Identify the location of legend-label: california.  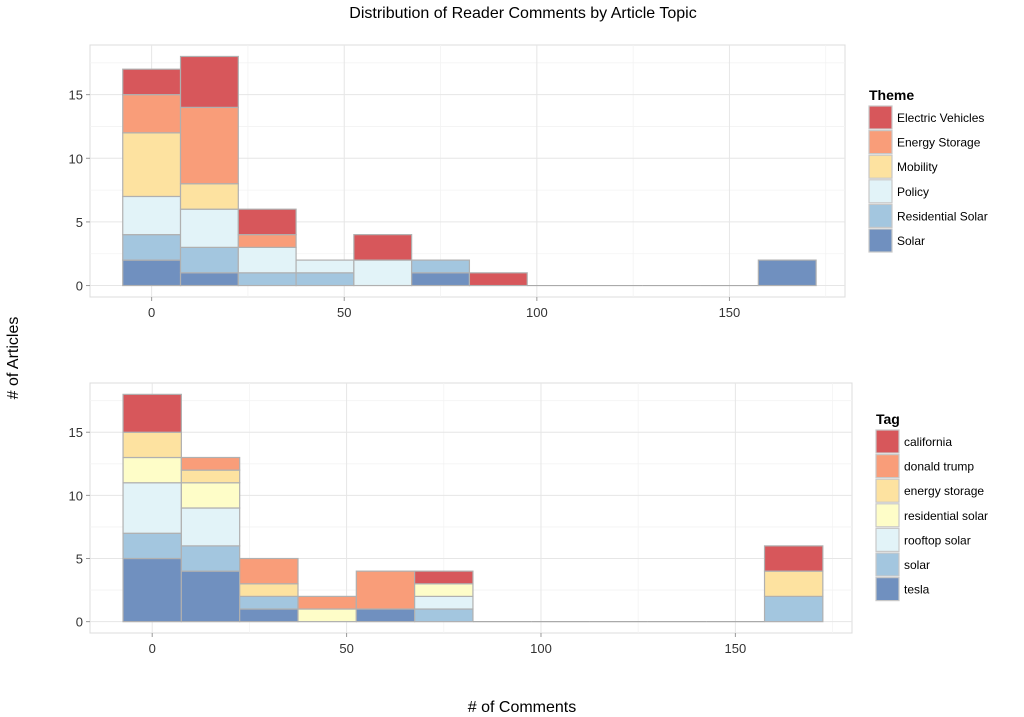
(928, 442).